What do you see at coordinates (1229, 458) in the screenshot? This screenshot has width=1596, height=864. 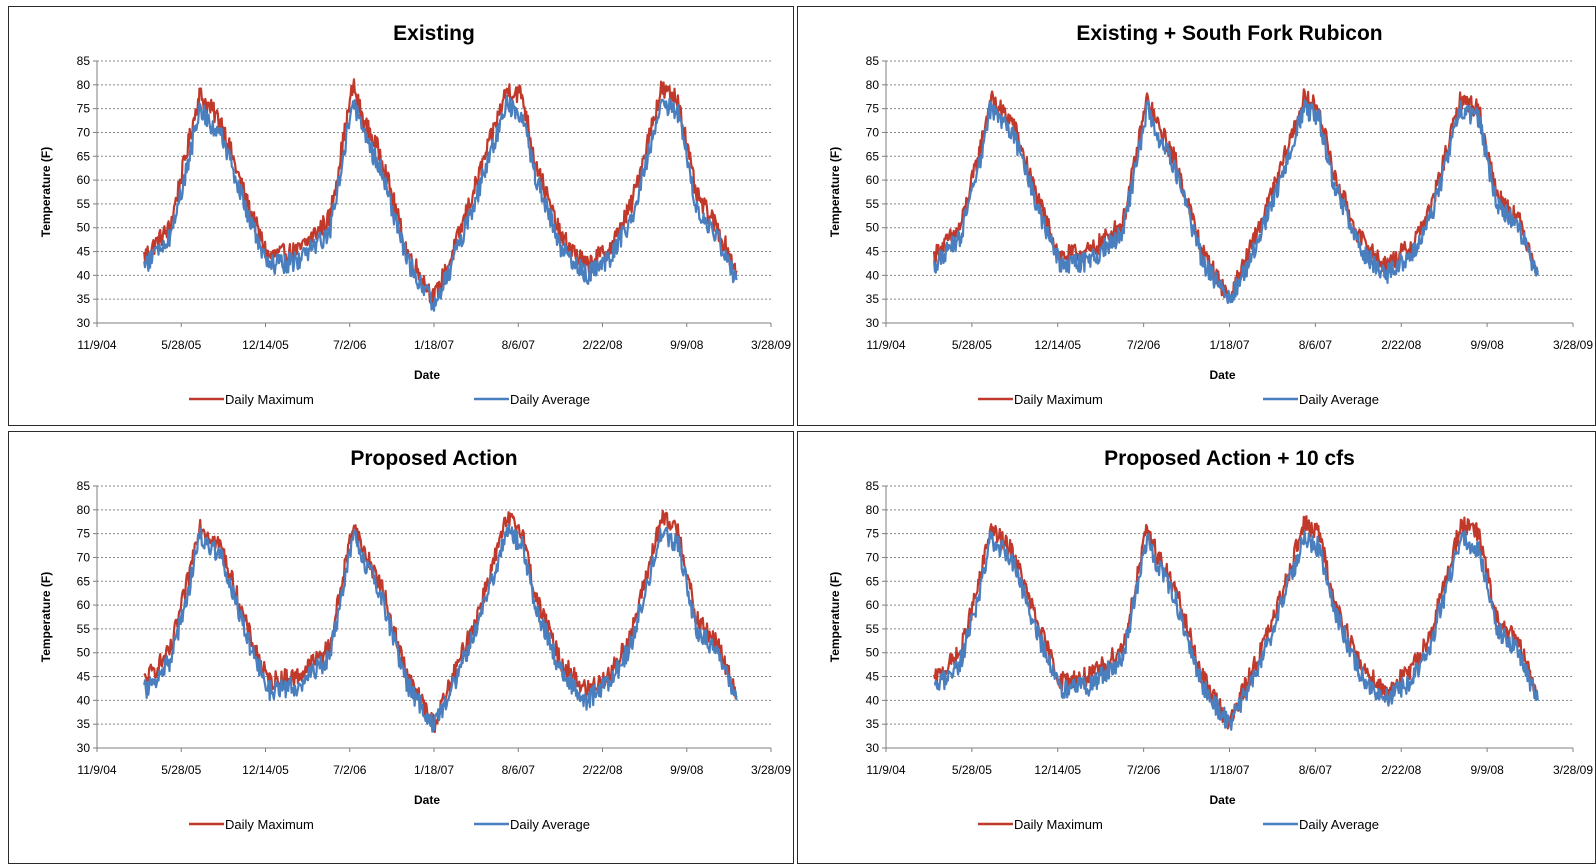 I see `chart-title: Proposed Action + 10 cfs` at bounding box center [1229, 458].